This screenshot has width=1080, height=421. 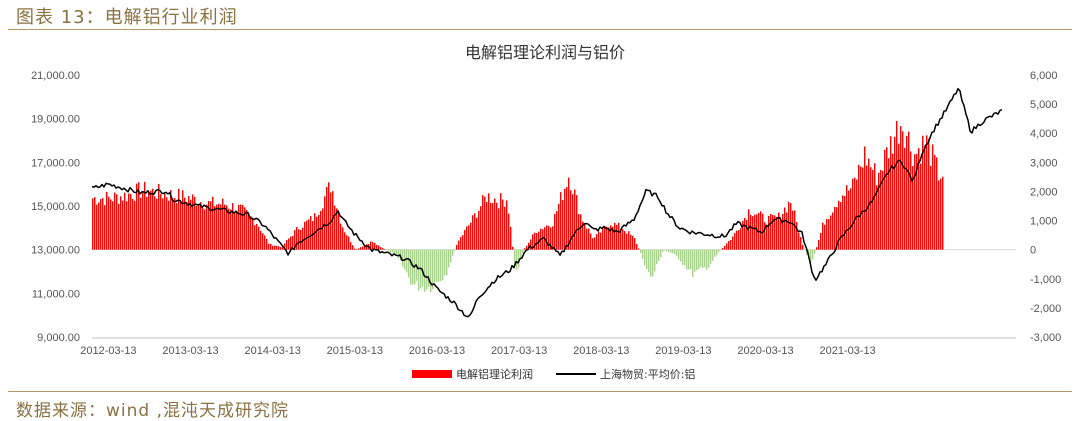 What do you see at coordinates (55, 207) in the screenshot?
I see `y-left-tick-label: 15,000.00` at bounding box center [55, 207].